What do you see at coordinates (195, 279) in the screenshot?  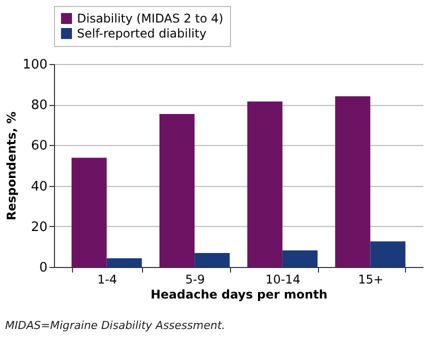 I see `x-tick-label: 5-9` at bounding box center [195, 279].